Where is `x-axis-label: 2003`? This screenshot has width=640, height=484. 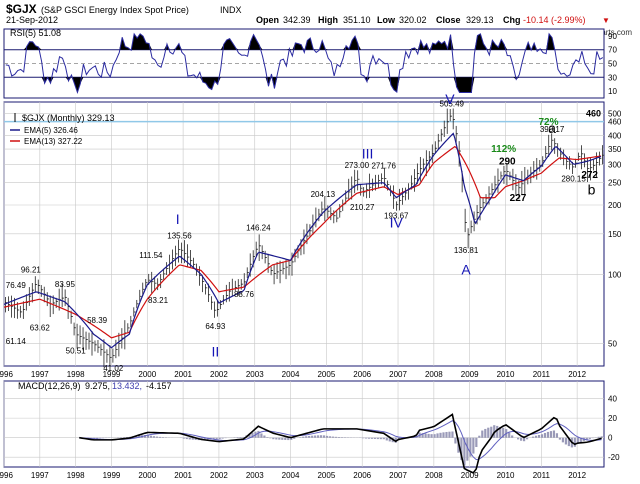
x-axis-label: 2003 is located at coordinates (255, 374).